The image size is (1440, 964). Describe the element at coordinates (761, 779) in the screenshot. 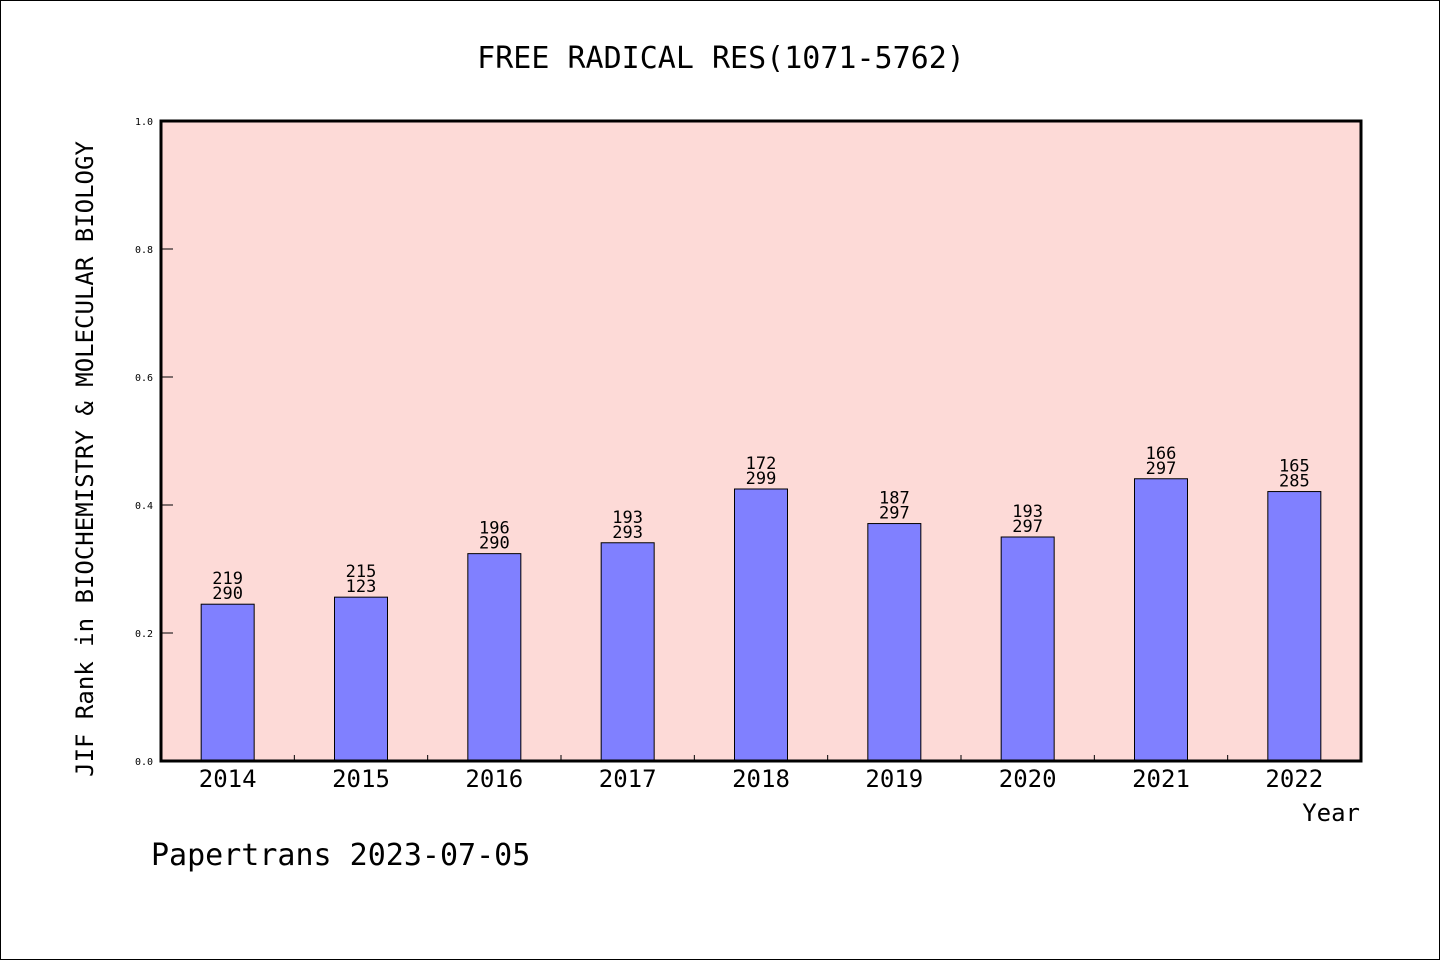

I see `x-tick-label-2018: 2018` at that location.